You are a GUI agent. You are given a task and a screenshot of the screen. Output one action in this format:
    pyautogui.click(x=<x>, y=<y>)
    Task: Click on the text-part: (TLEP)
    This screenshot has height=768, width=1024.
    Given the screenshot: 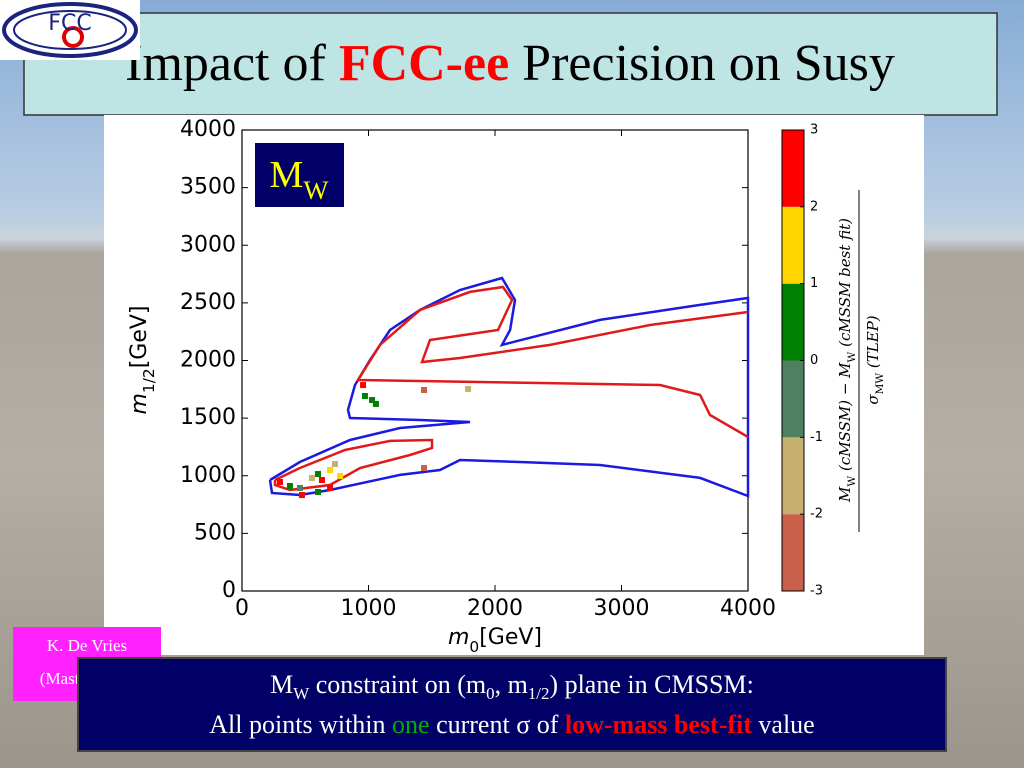 What is the action you would take?
    pyautogui.click(x=873, y=344)
    